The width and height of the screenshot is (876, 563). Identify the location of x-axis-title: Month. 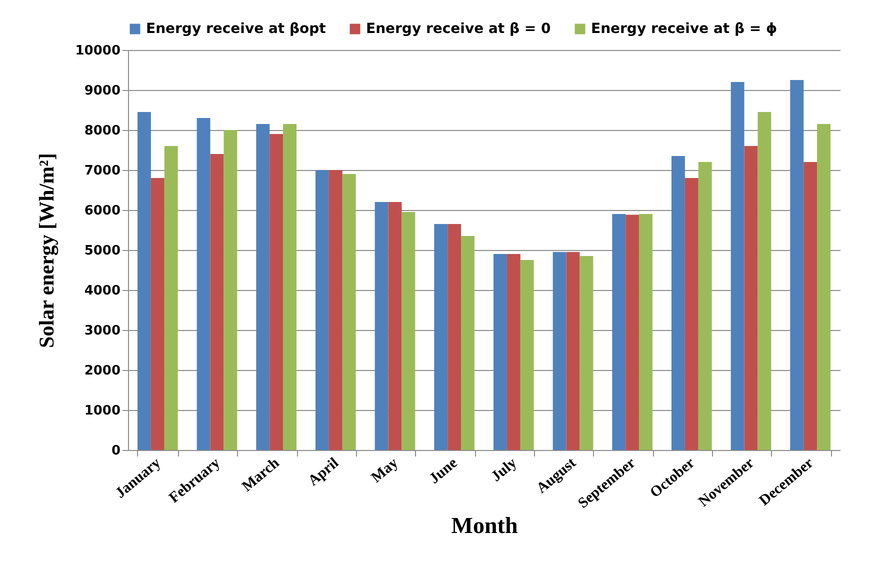
(484, 525).